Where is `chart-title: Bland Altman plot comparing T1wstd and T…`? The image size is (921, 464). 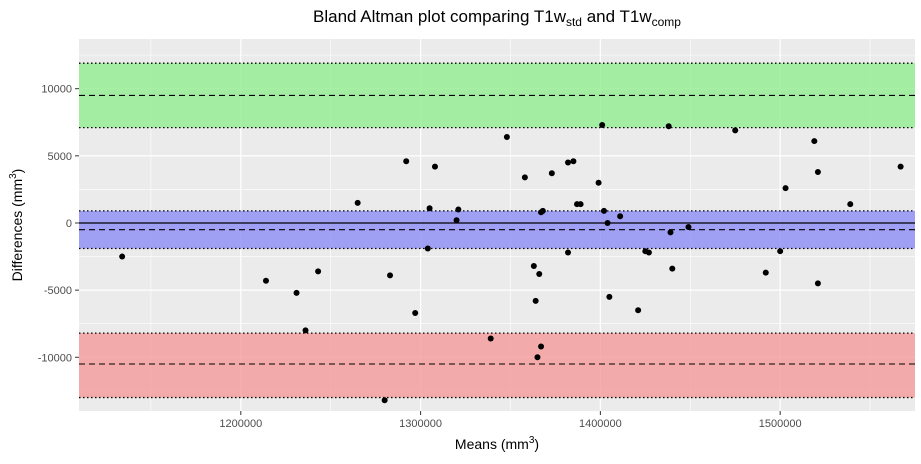 chart-title: Bland Altman plot comparing T1wstd and T… is located at coordinates (497, 18).